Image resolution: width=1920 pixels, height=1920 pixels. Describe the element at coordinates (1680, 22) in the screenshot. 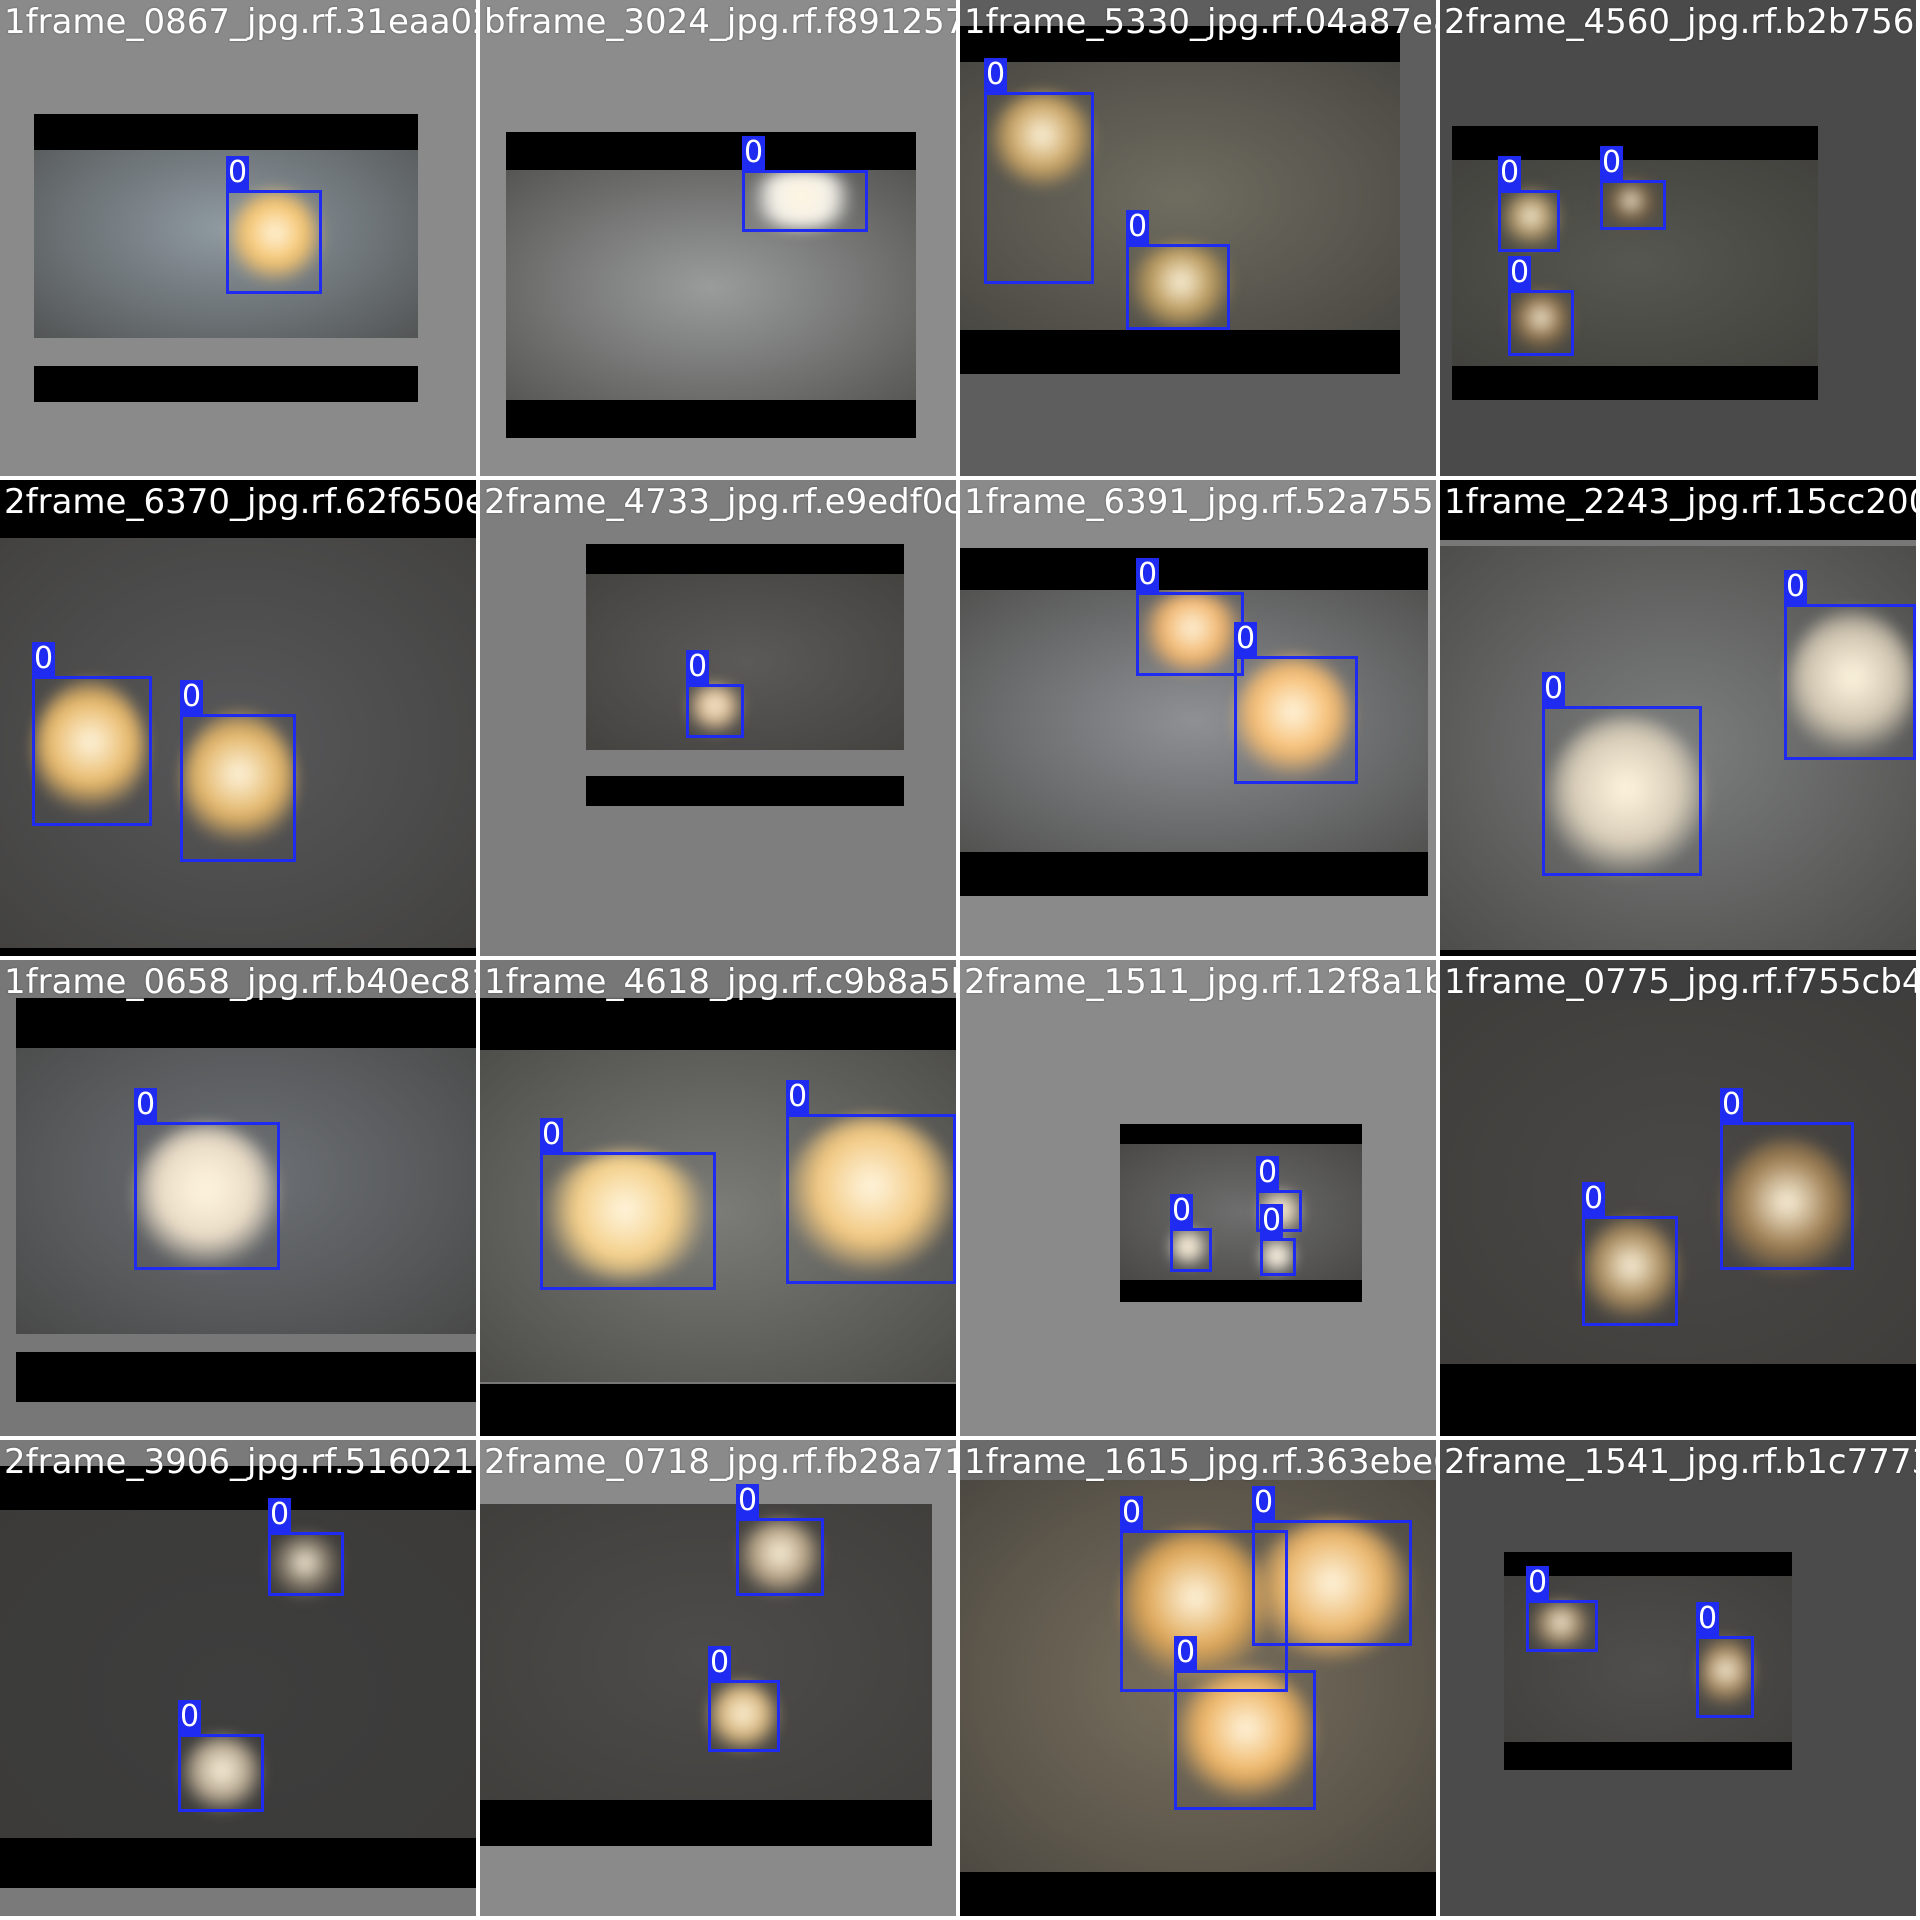

I see `tile-filename: 2frame_4560_jpg.rf.b2b7565` at that location.